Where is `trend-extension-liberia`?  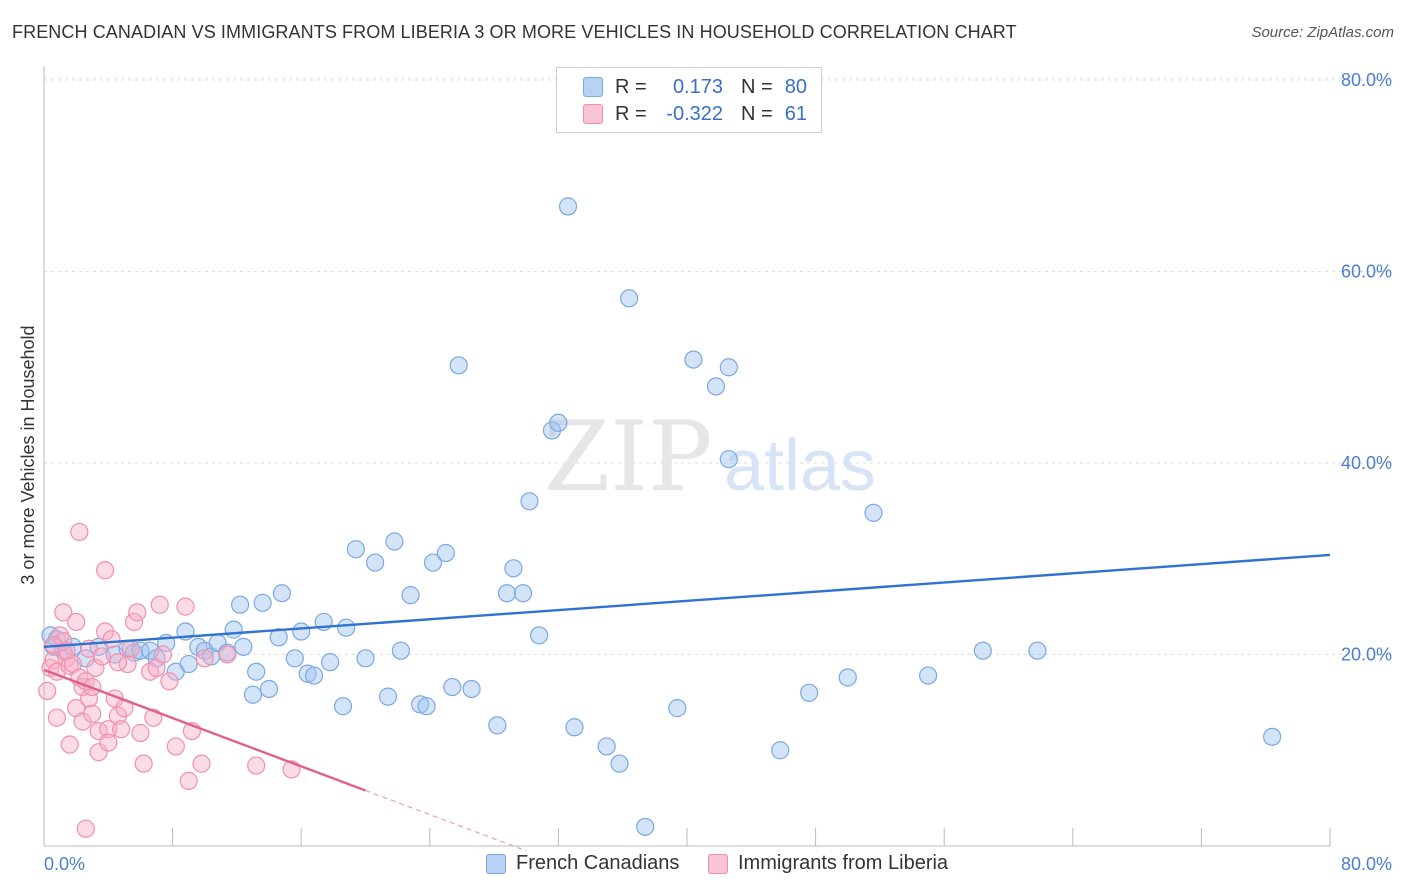 trend-extension-liberia is located at coordinates (446, 820).